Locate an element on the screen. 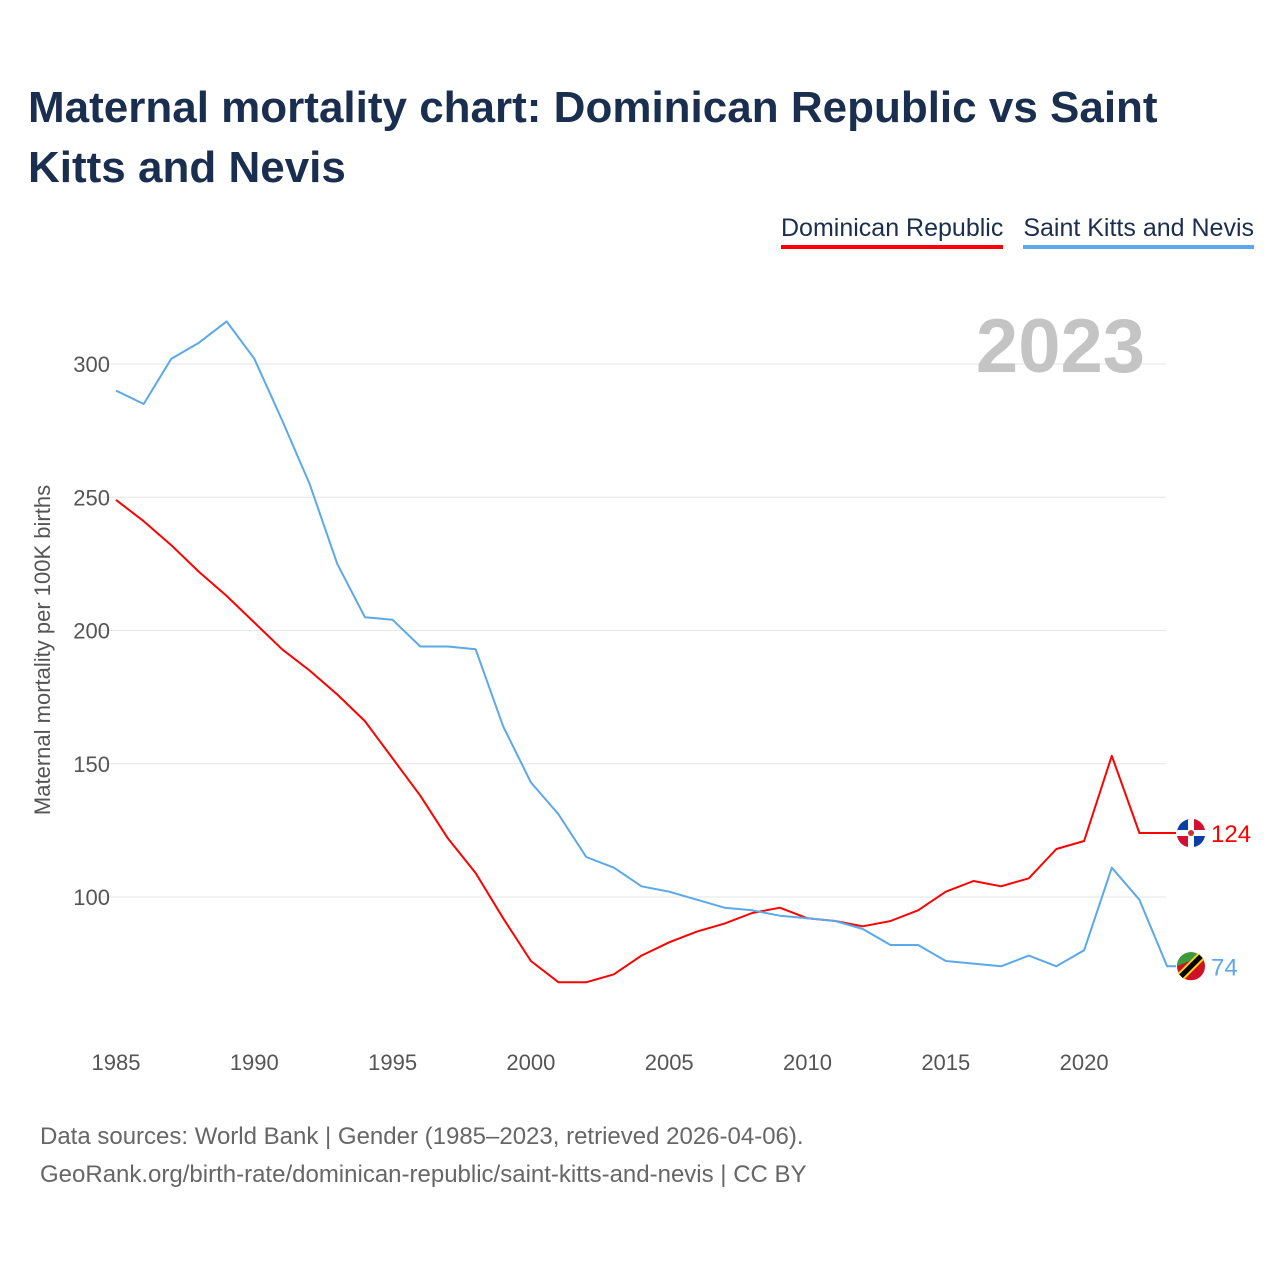  saint-kitts-and-nevis-flag-icon is located at coordinates (1190, 966).